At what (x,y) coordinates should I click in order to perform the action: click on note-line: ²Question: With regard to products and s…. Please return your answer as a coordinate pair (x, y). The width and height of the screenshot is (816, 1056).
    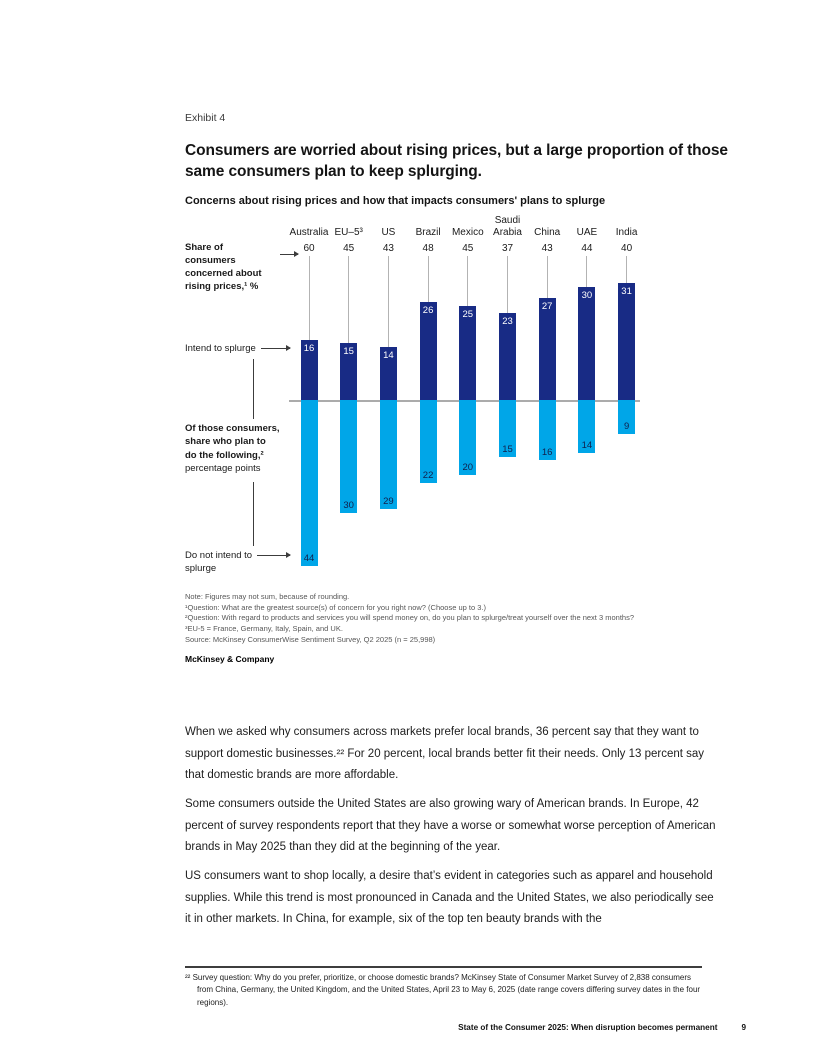
    Looking at the image, I should click on (409, 618).